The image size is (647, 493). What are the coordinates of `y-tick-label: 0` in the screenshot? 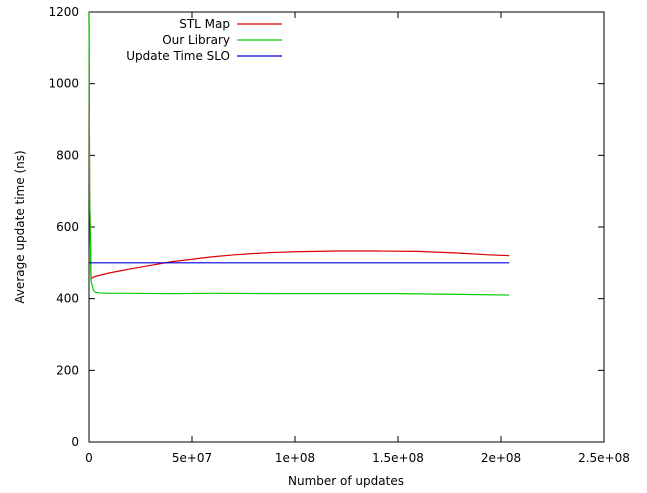 It's located at (75, 442).